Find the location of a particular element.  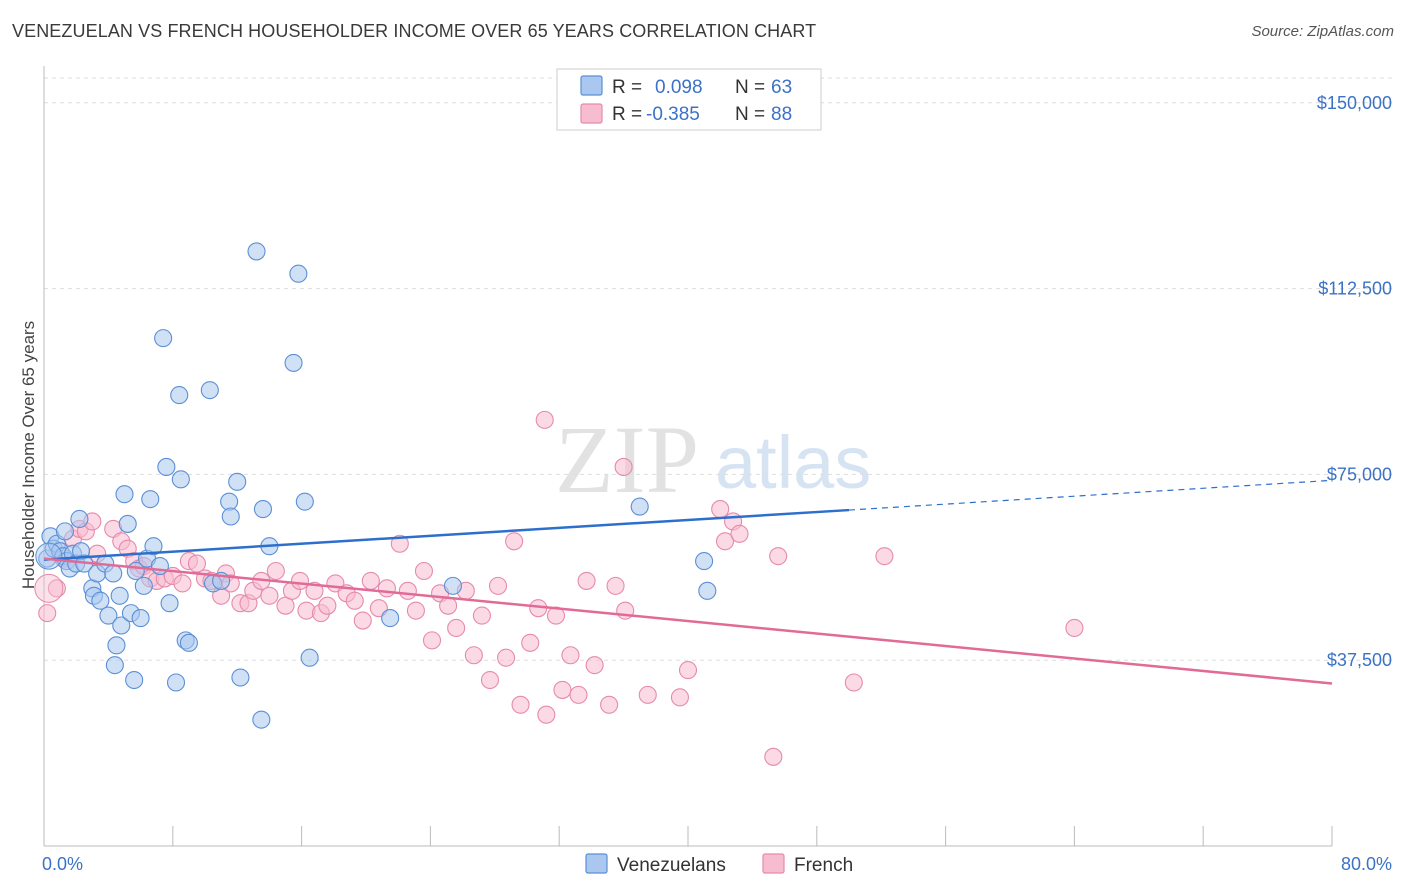

legend-r-label-venezuelans: R = is located at coordinates (627, 87).